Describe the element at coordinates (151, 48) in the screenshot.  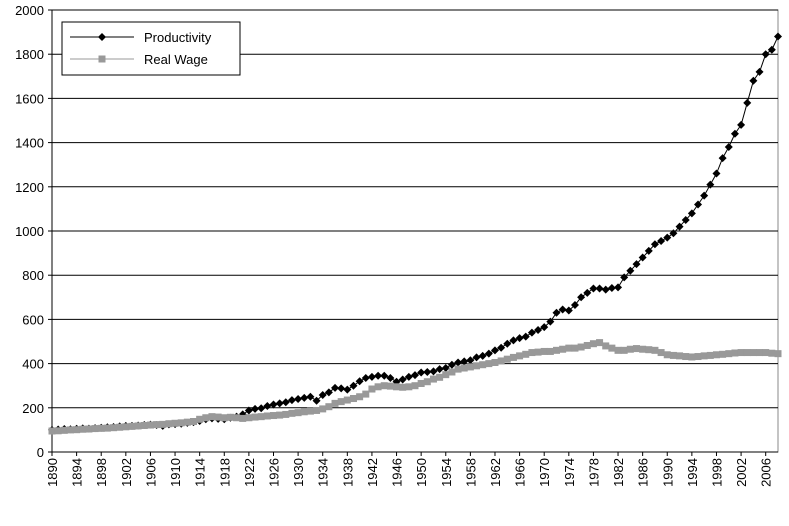
I see `legend-box` at that location.